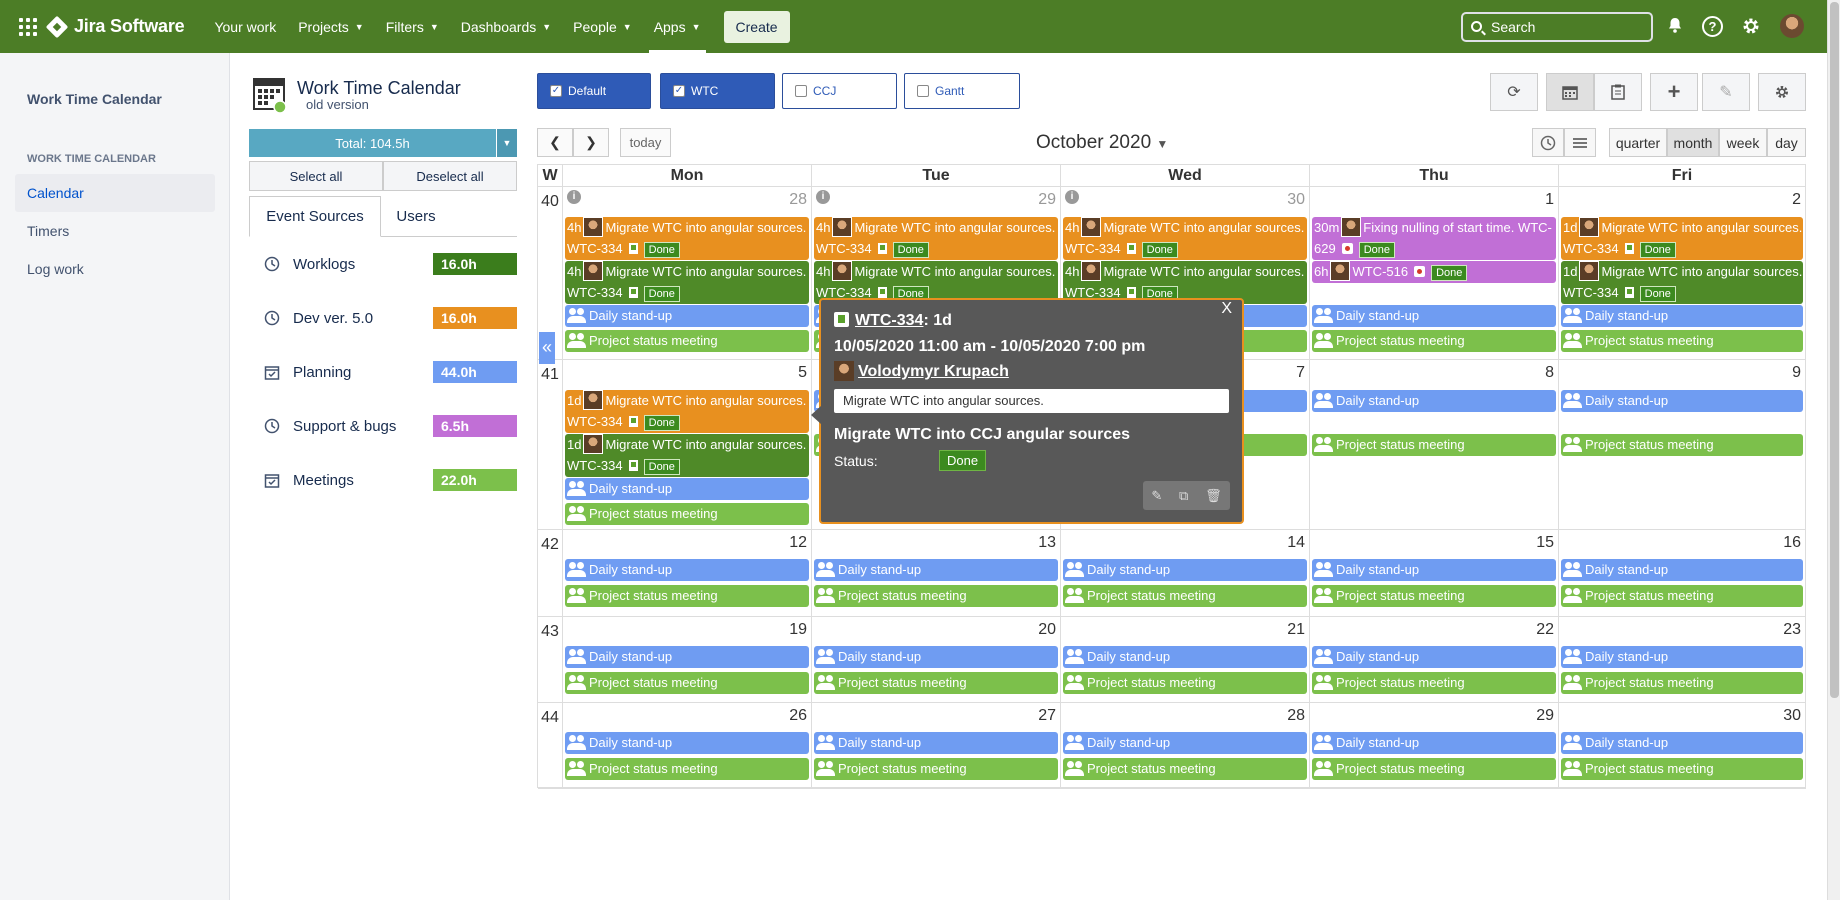  Describe the element at coordinates (372, 143) in the screenshot. I see `total-hours-button: Total: 104.5h` at that location.